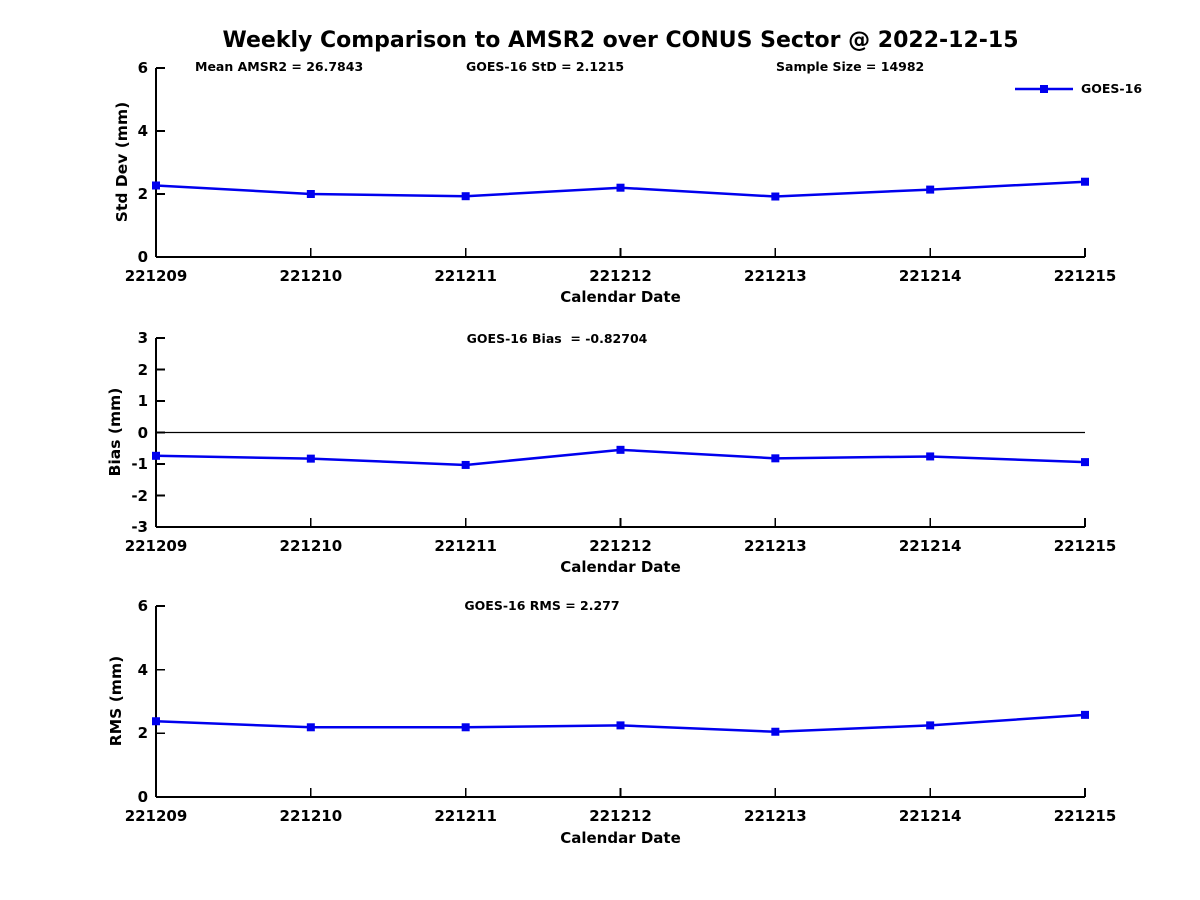 Image resolution: width=1200 pixels, height=900 pixels. What do you see at coordinates (142, 401) in the screenshot?
I see `y-tick-label: 1` at bounding box center [142, 401].